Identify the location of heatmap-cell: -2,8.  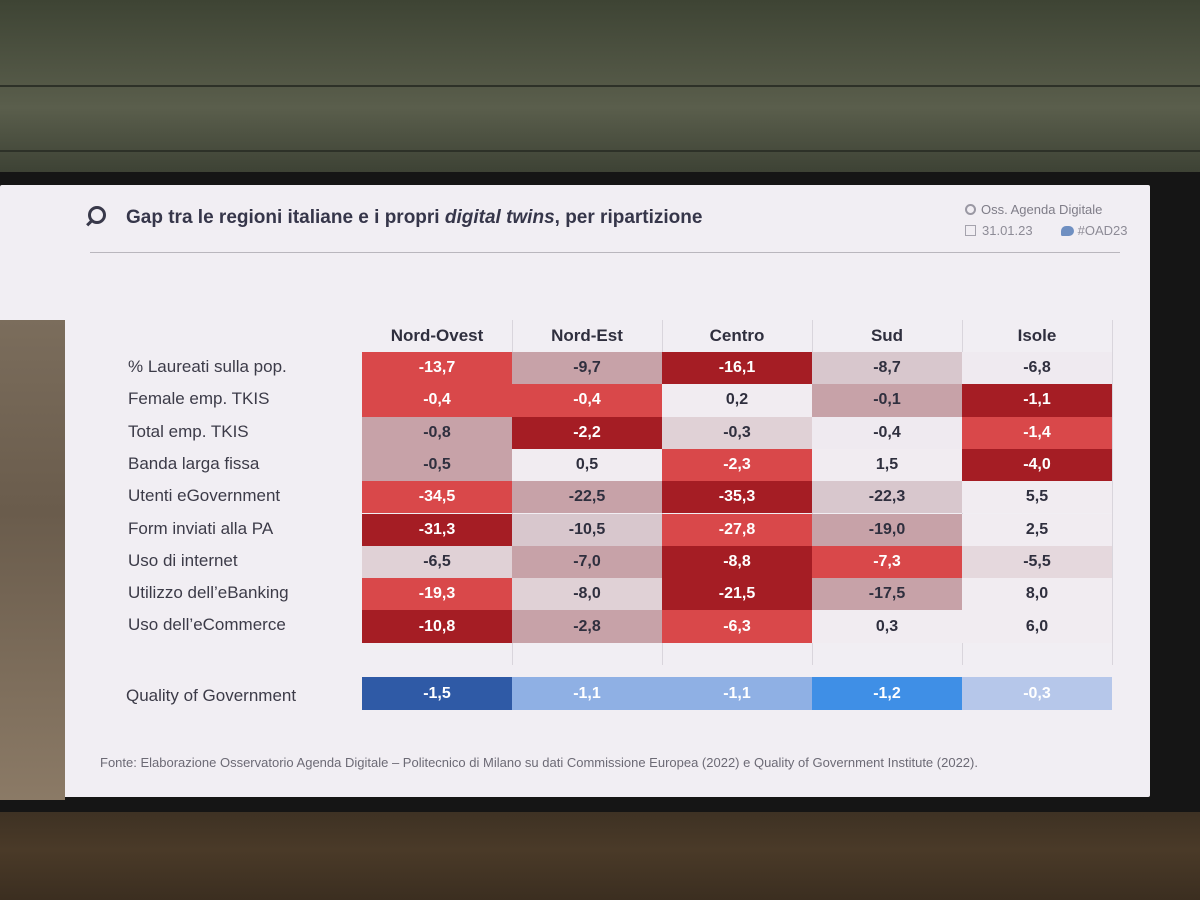
(587, 626).